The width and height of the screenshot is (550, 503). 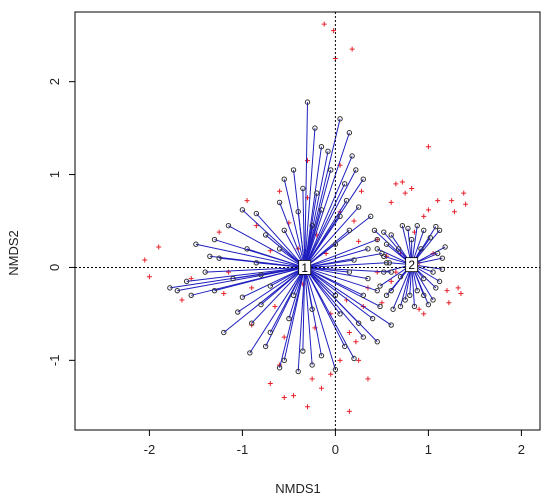 What do you see at coordinates (521, 449) in the screenshot?
I see `x-tick-label: 2` at bounding box center [521, 449].